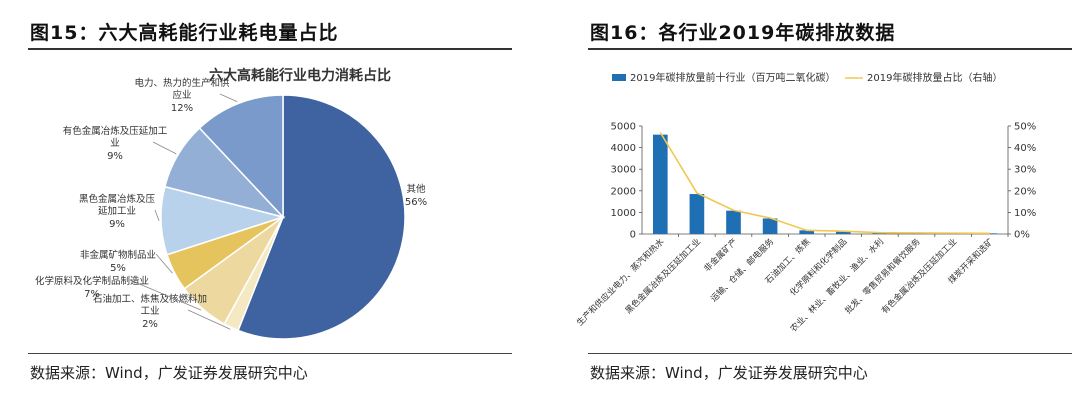 This screenshot has width=1080, height=403. I want to click on pie-slice-percent: 2%, so click(150, 324).